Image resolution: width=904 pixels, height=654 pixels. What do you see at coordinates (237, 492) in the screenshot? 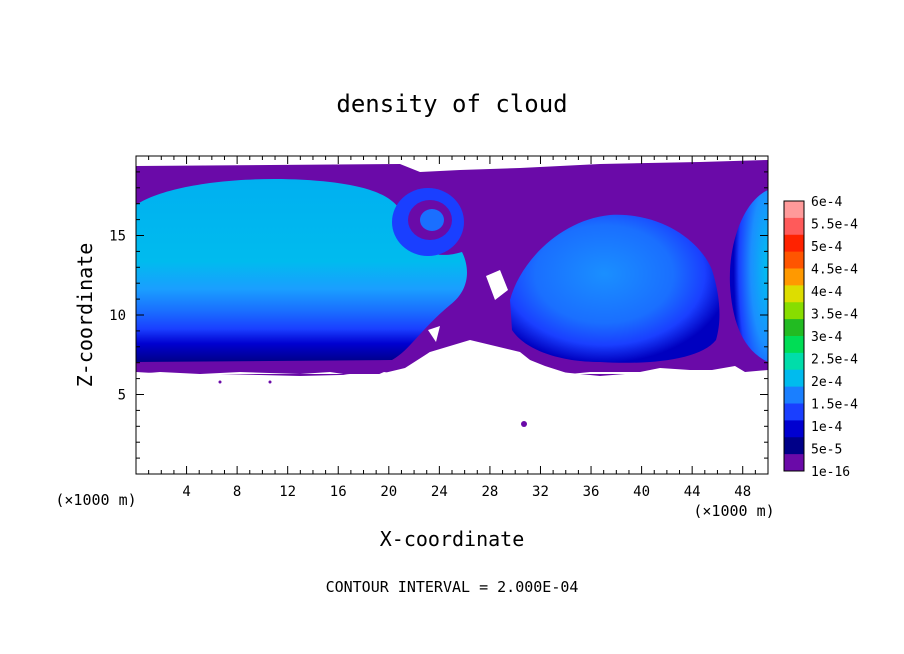
I see `x-tick-label: 8` at bounding box center [237, 492].